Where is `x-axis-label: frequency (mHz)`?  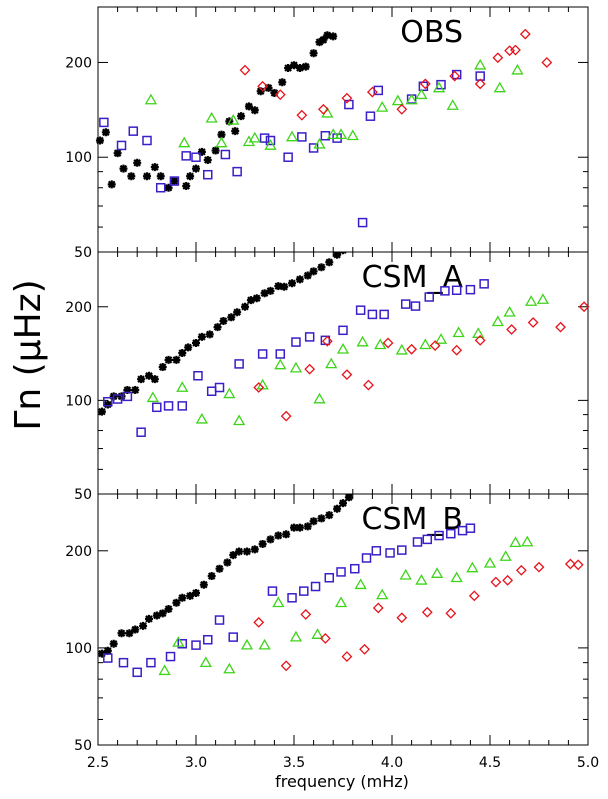 x-axis-label: frequency (mHz) is located at coordinates (342, 781).